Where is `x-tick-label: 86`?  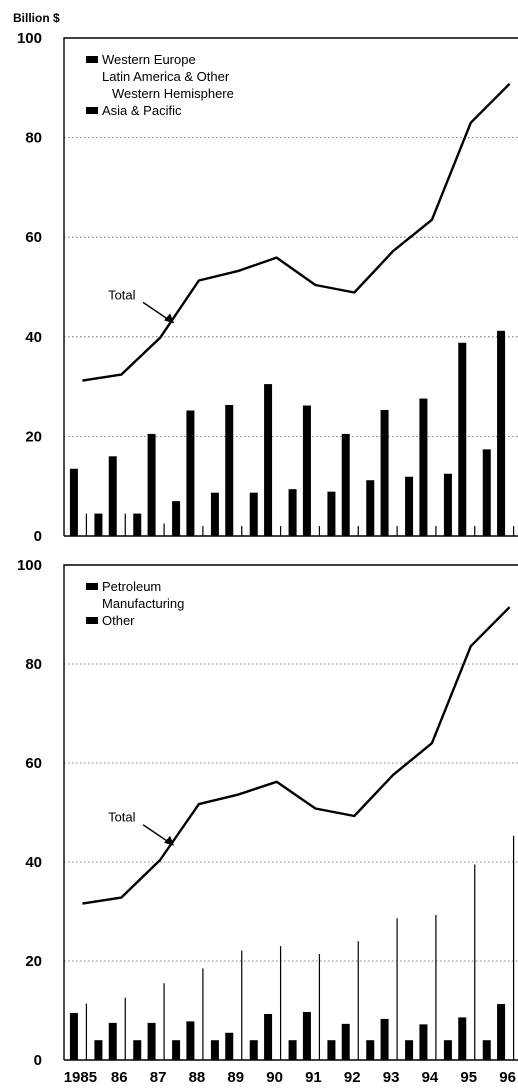
x-tick-label: 86 is located at coordinates (119, 1077).